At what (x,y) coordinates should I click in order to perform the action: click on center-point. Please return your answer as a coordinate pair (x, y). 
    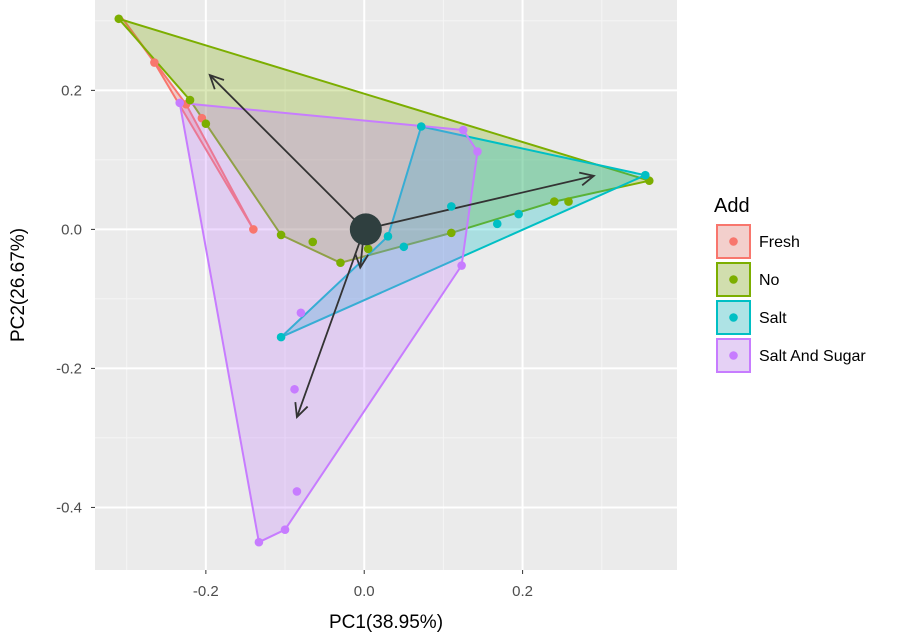
    Looking at the image, I should click on (365, 229).